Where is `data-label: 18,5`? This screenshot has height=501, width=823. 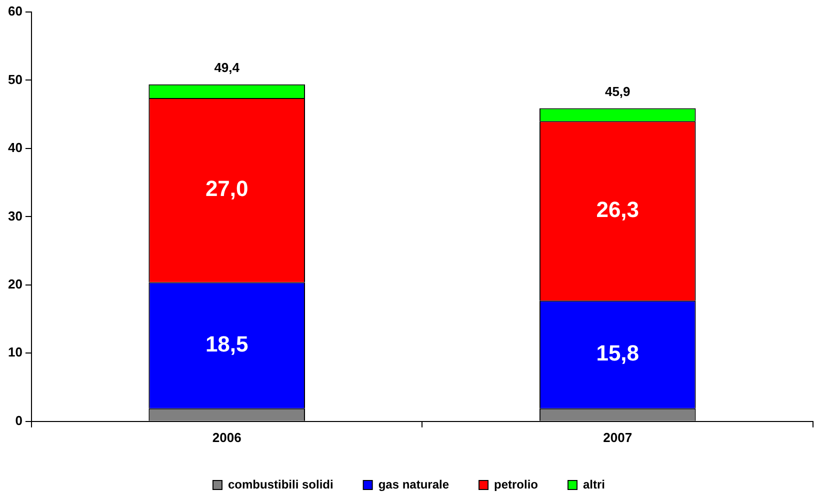
data-label: 18,5 is located at coordinates (226, 343).